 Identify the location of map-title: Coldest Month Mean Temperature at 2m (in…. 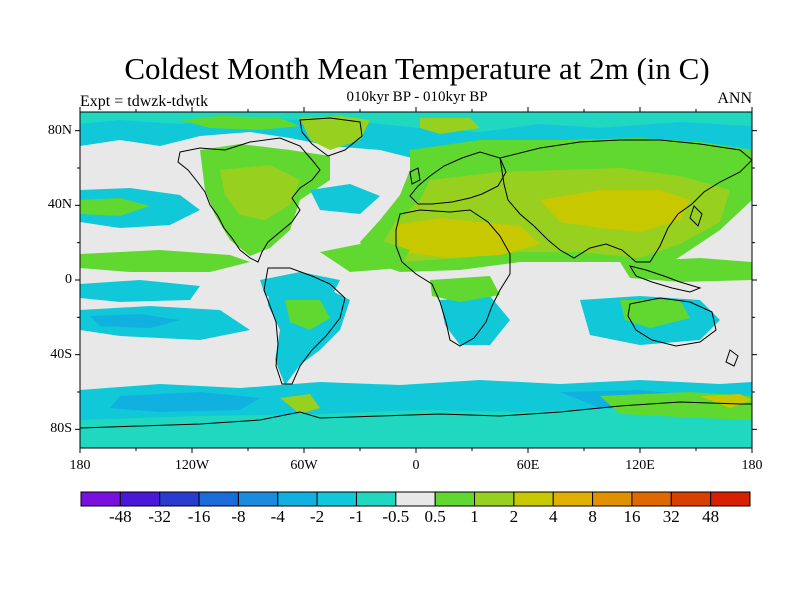
(417, 68).